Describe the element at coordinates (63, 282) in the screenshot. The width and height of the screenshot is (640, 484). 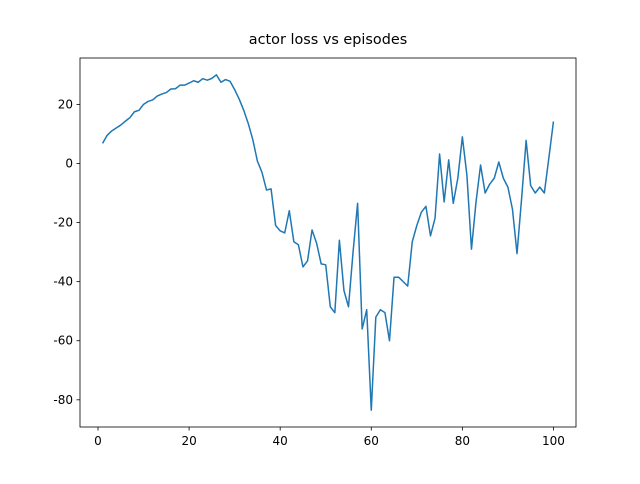
I see `y-tick-label: -40` at that location.